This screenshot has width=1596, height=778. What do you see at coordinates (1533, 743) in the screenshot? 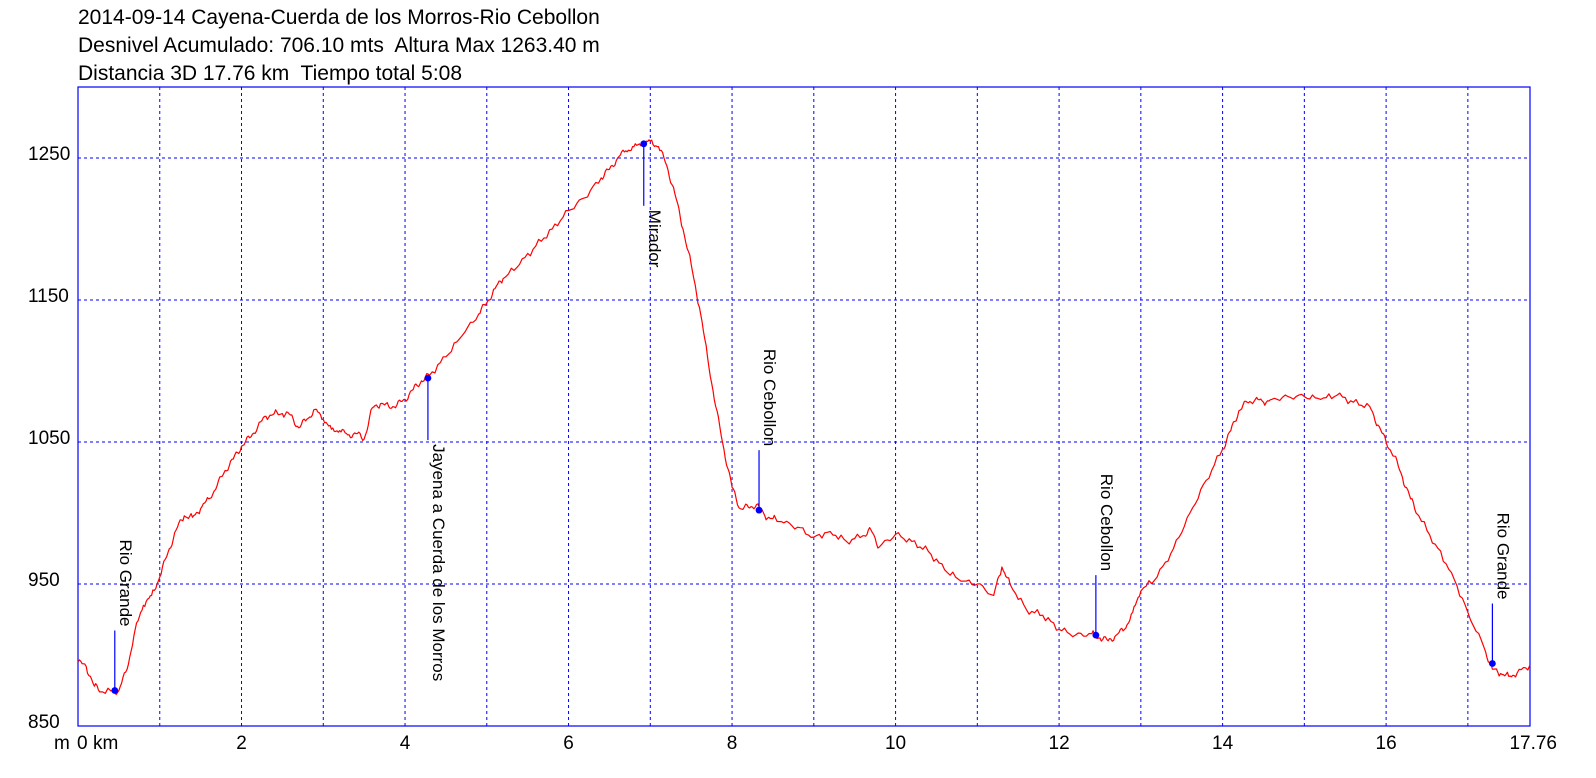
I see `x-tick-label: 17.76` at bounding box center [1533, 743].